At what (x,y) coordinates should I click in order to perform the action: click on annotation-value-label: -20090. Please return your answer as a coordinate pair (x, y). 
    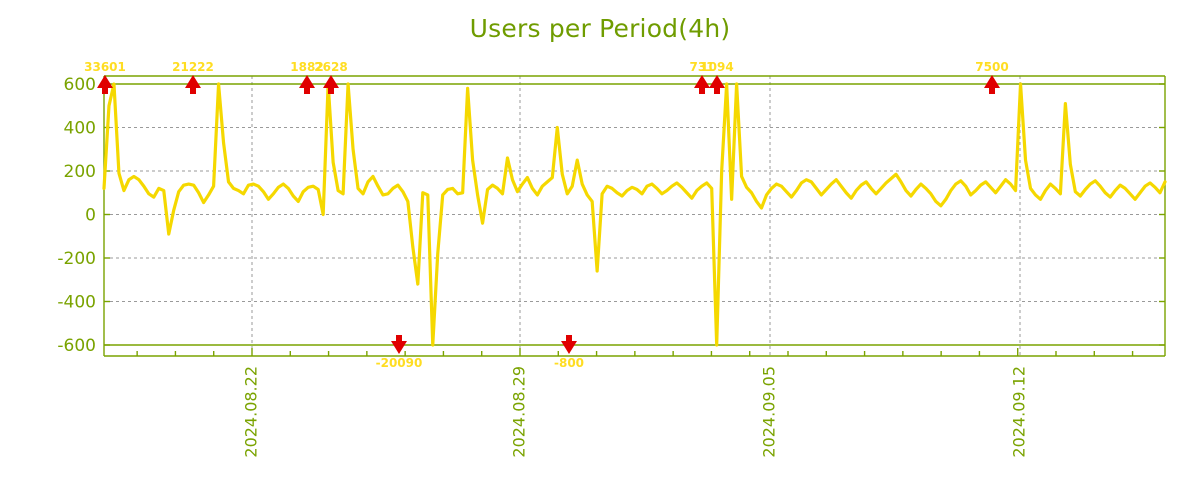
    Looking at the image, I should click on (399, 363).